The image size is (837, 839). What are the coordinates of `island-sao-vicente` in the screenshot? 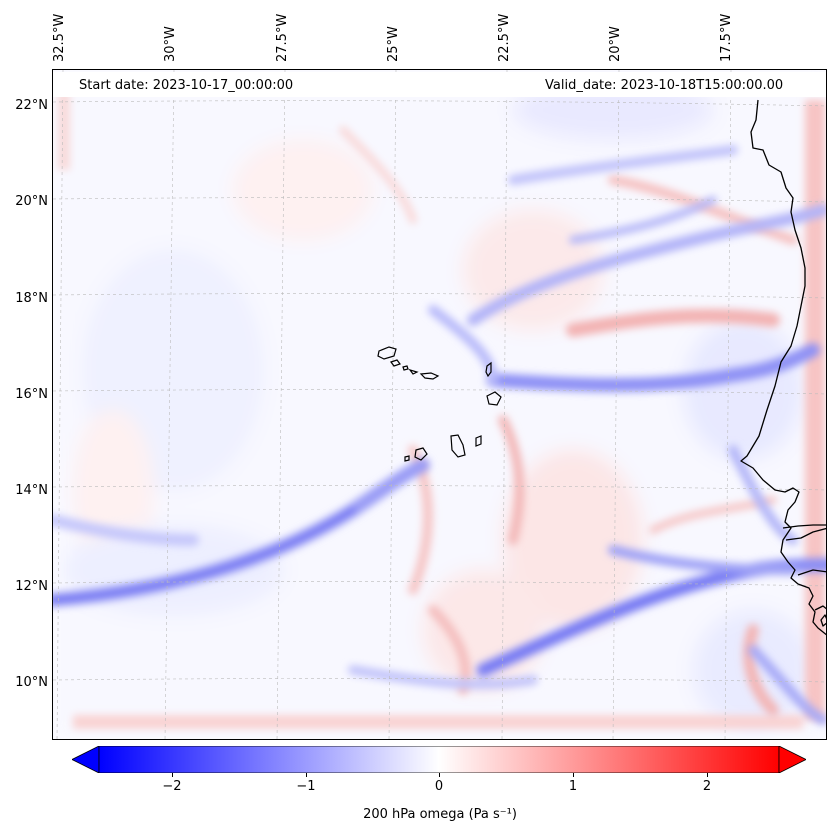 It's located at (395, 363).